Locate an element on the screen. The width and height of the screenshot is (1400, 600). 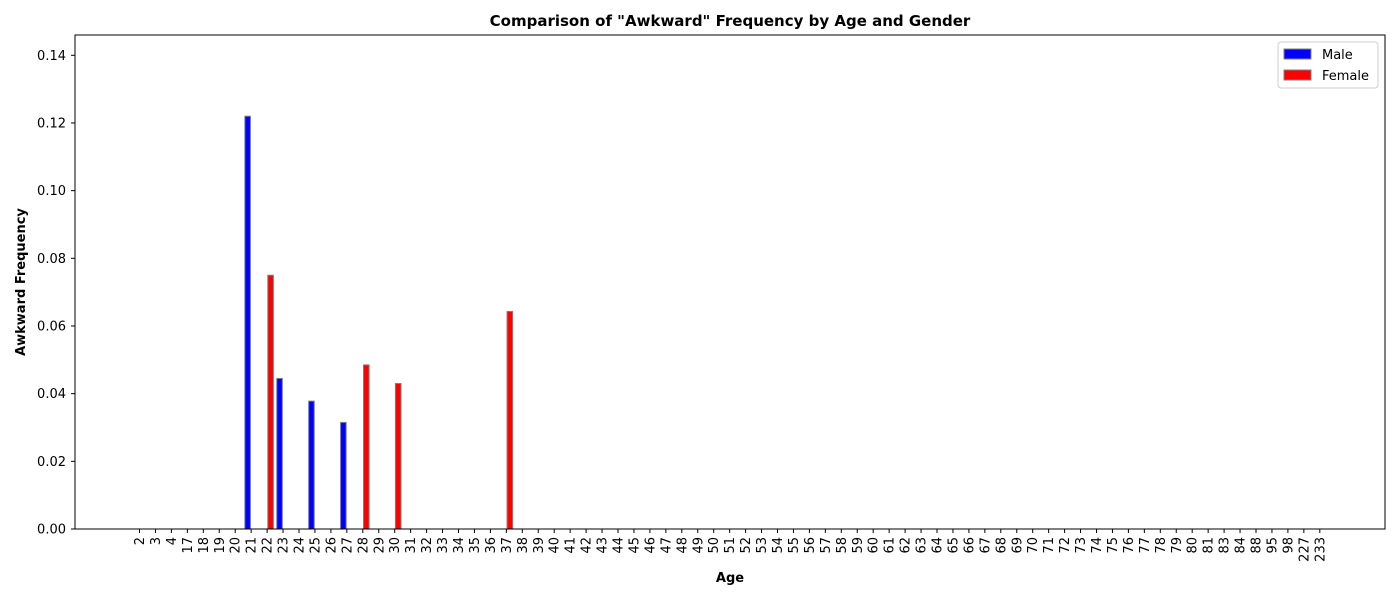
x-tick-label: 30 is located at coordinates (395, 545).